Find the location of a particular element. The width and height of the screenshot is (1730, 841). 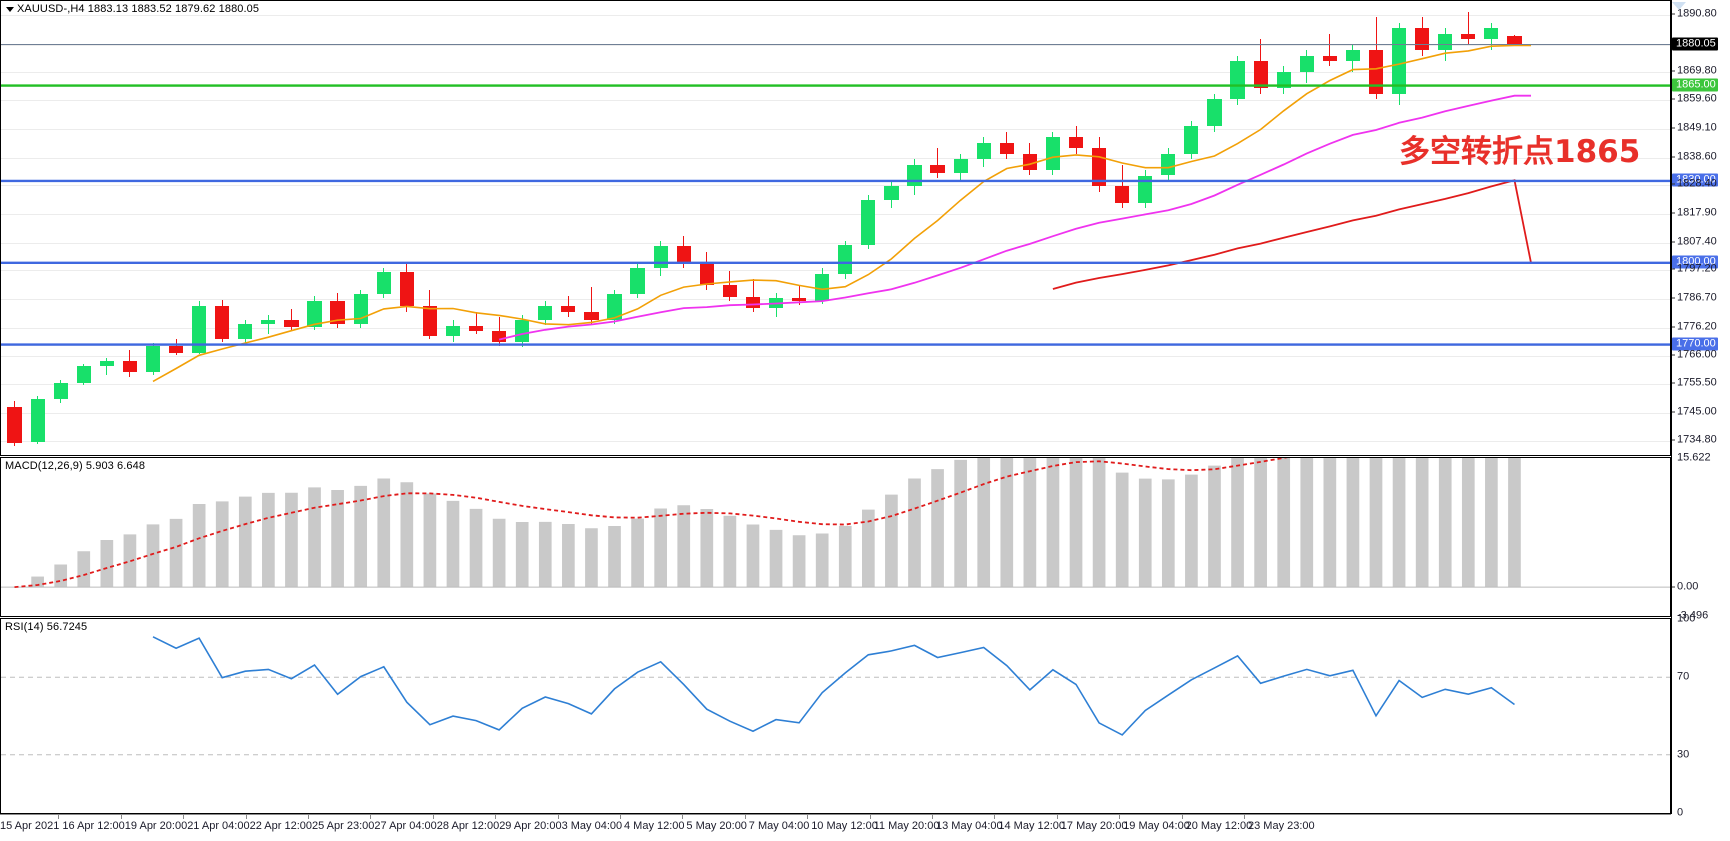

time-axis-label: 4 May 12:00 is located at coordinates (654, 826).